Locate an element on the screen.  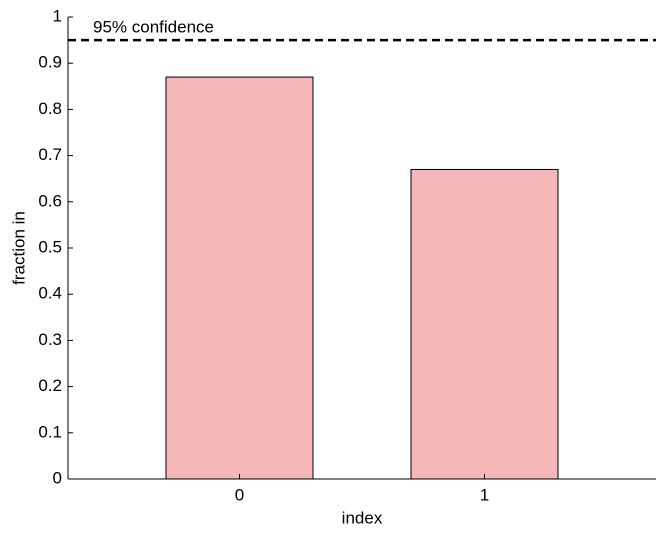
y-tick-label: 0.7 is located at coordinates (50, 154).